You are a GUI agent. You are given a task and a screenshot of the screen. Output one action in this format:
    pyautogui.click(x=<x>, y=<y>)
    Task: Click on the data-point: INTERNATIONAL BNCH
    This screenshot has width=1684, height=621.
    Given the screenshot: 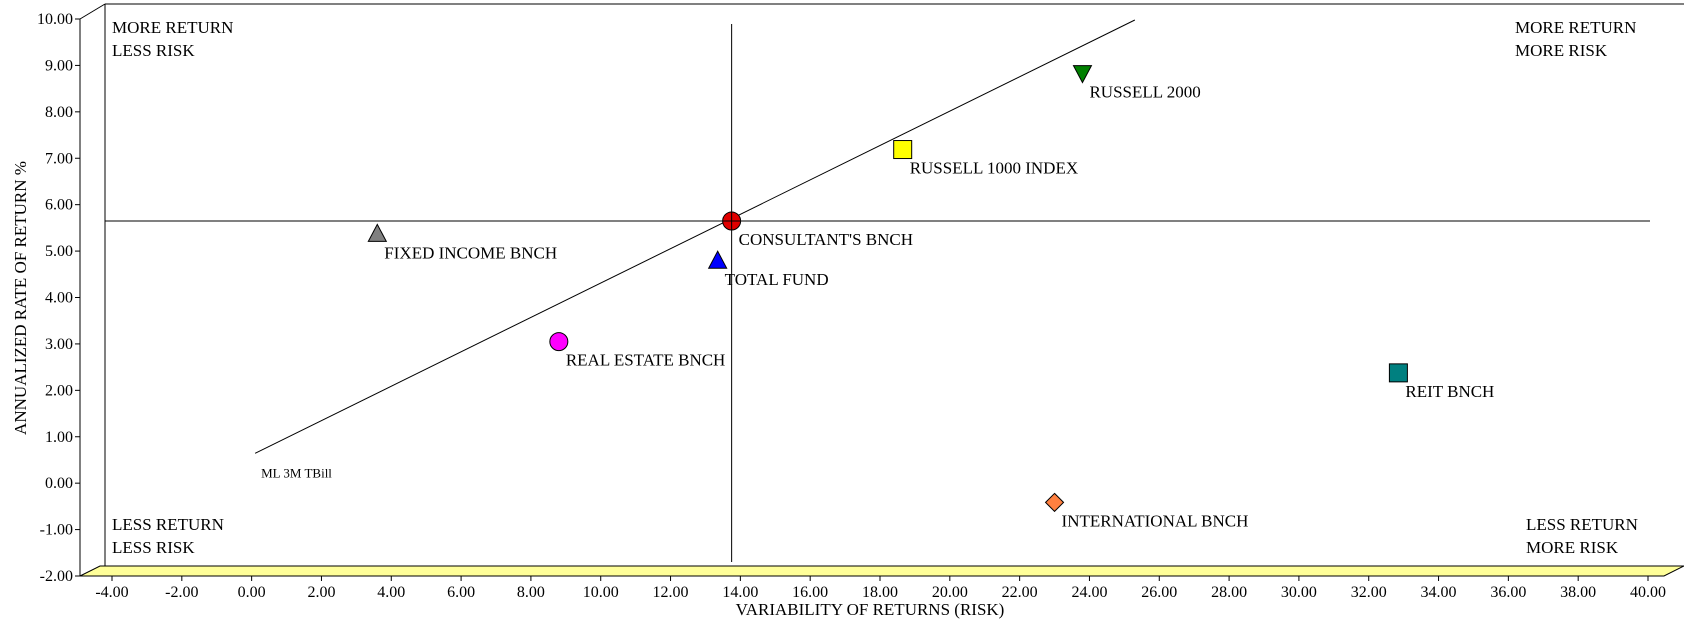 What is the action you would take?
    pyautogui.click(x=1146, y=511)
    